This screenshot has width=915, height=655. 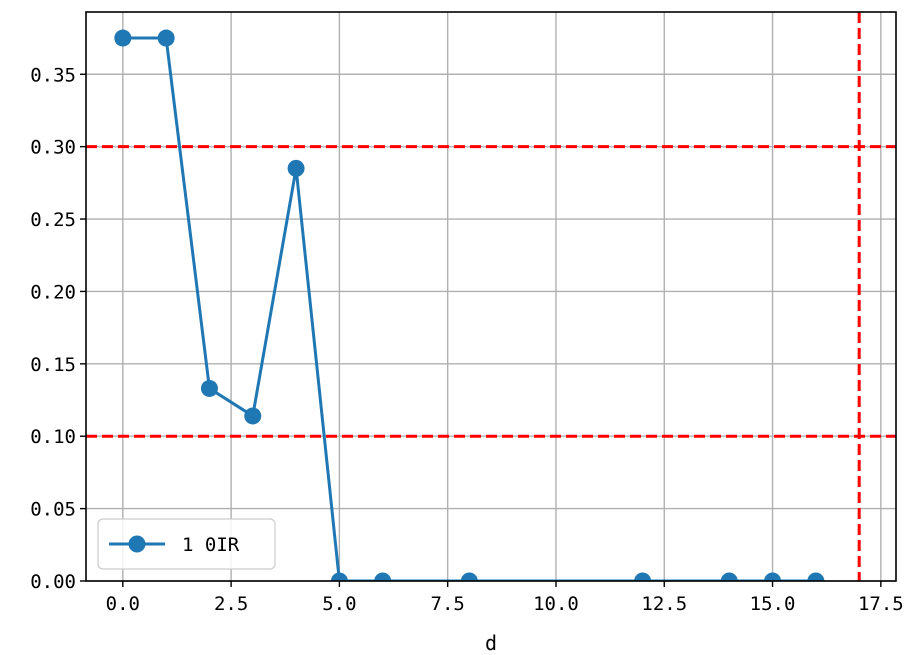 What do you see at coordinates (231, 604) in the screenshot?
I see `x-tick-label: 2.5` at bounding box center [231, 604].